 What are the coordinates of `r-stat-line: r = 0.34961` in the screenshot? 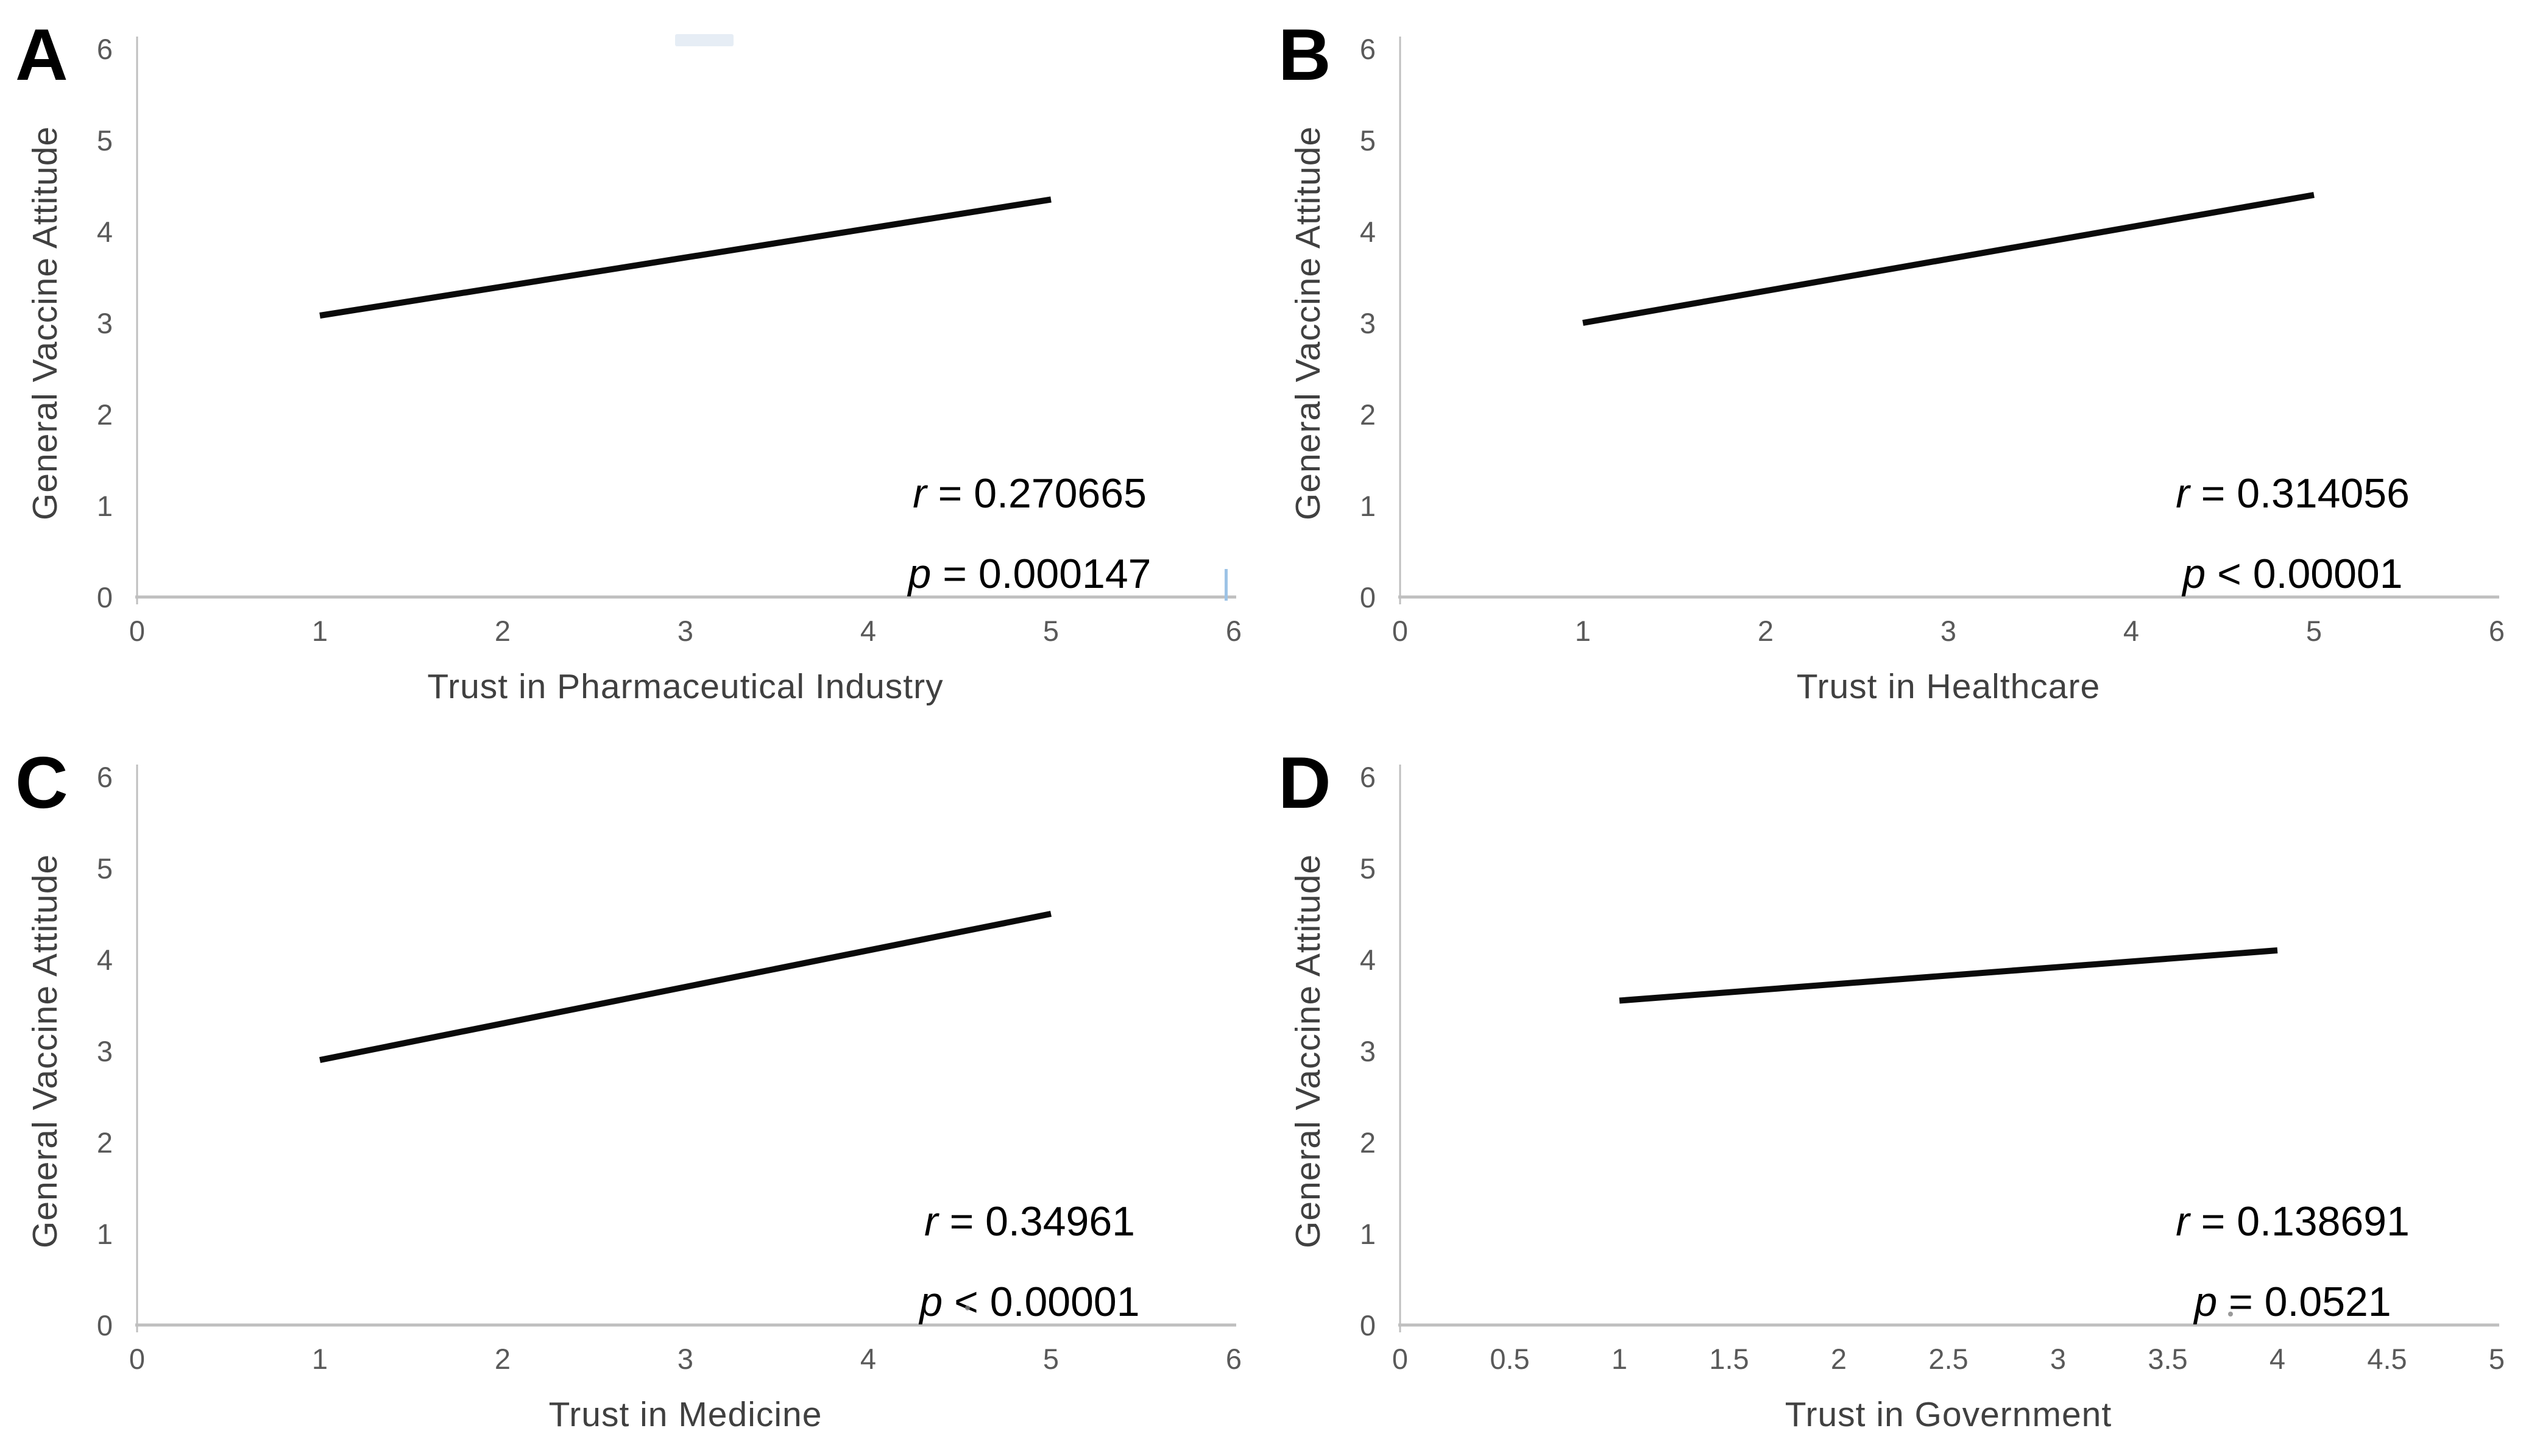 It's located at (1012, 1221).